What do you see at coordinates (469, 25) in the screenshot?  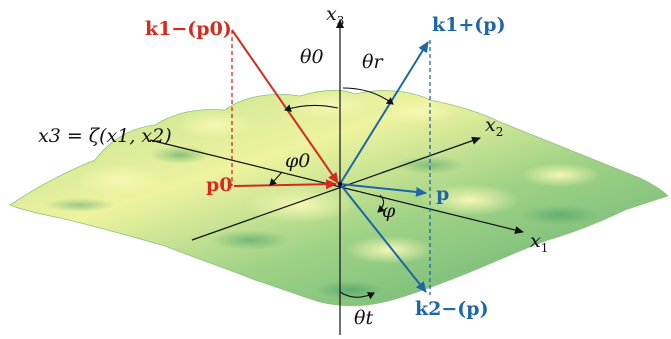 I see `k1-plus-label: k1+(p)` at bounding box center [469, 25].